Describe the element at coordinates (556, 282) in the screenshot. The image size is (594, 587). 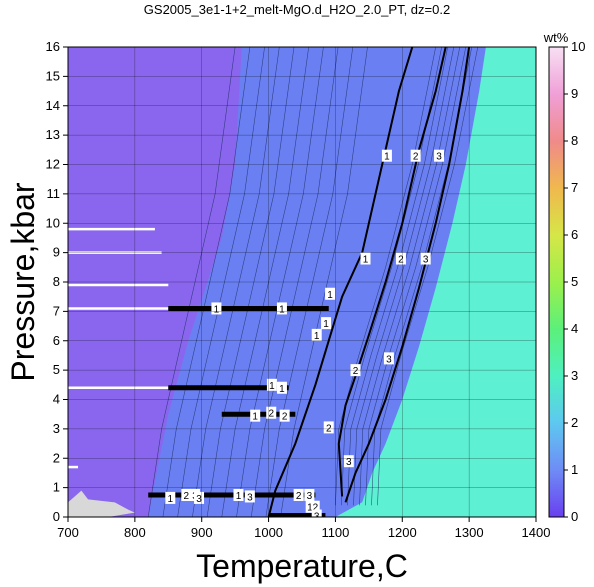
I see `colorbar-scale` at that location.